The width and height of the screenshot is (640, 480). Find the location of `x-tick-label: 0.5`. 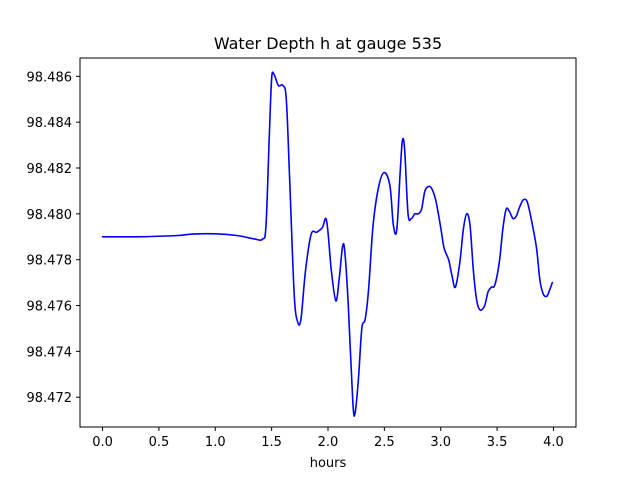

x-tick-label: 0.5 is located at coordinates (159, 442).